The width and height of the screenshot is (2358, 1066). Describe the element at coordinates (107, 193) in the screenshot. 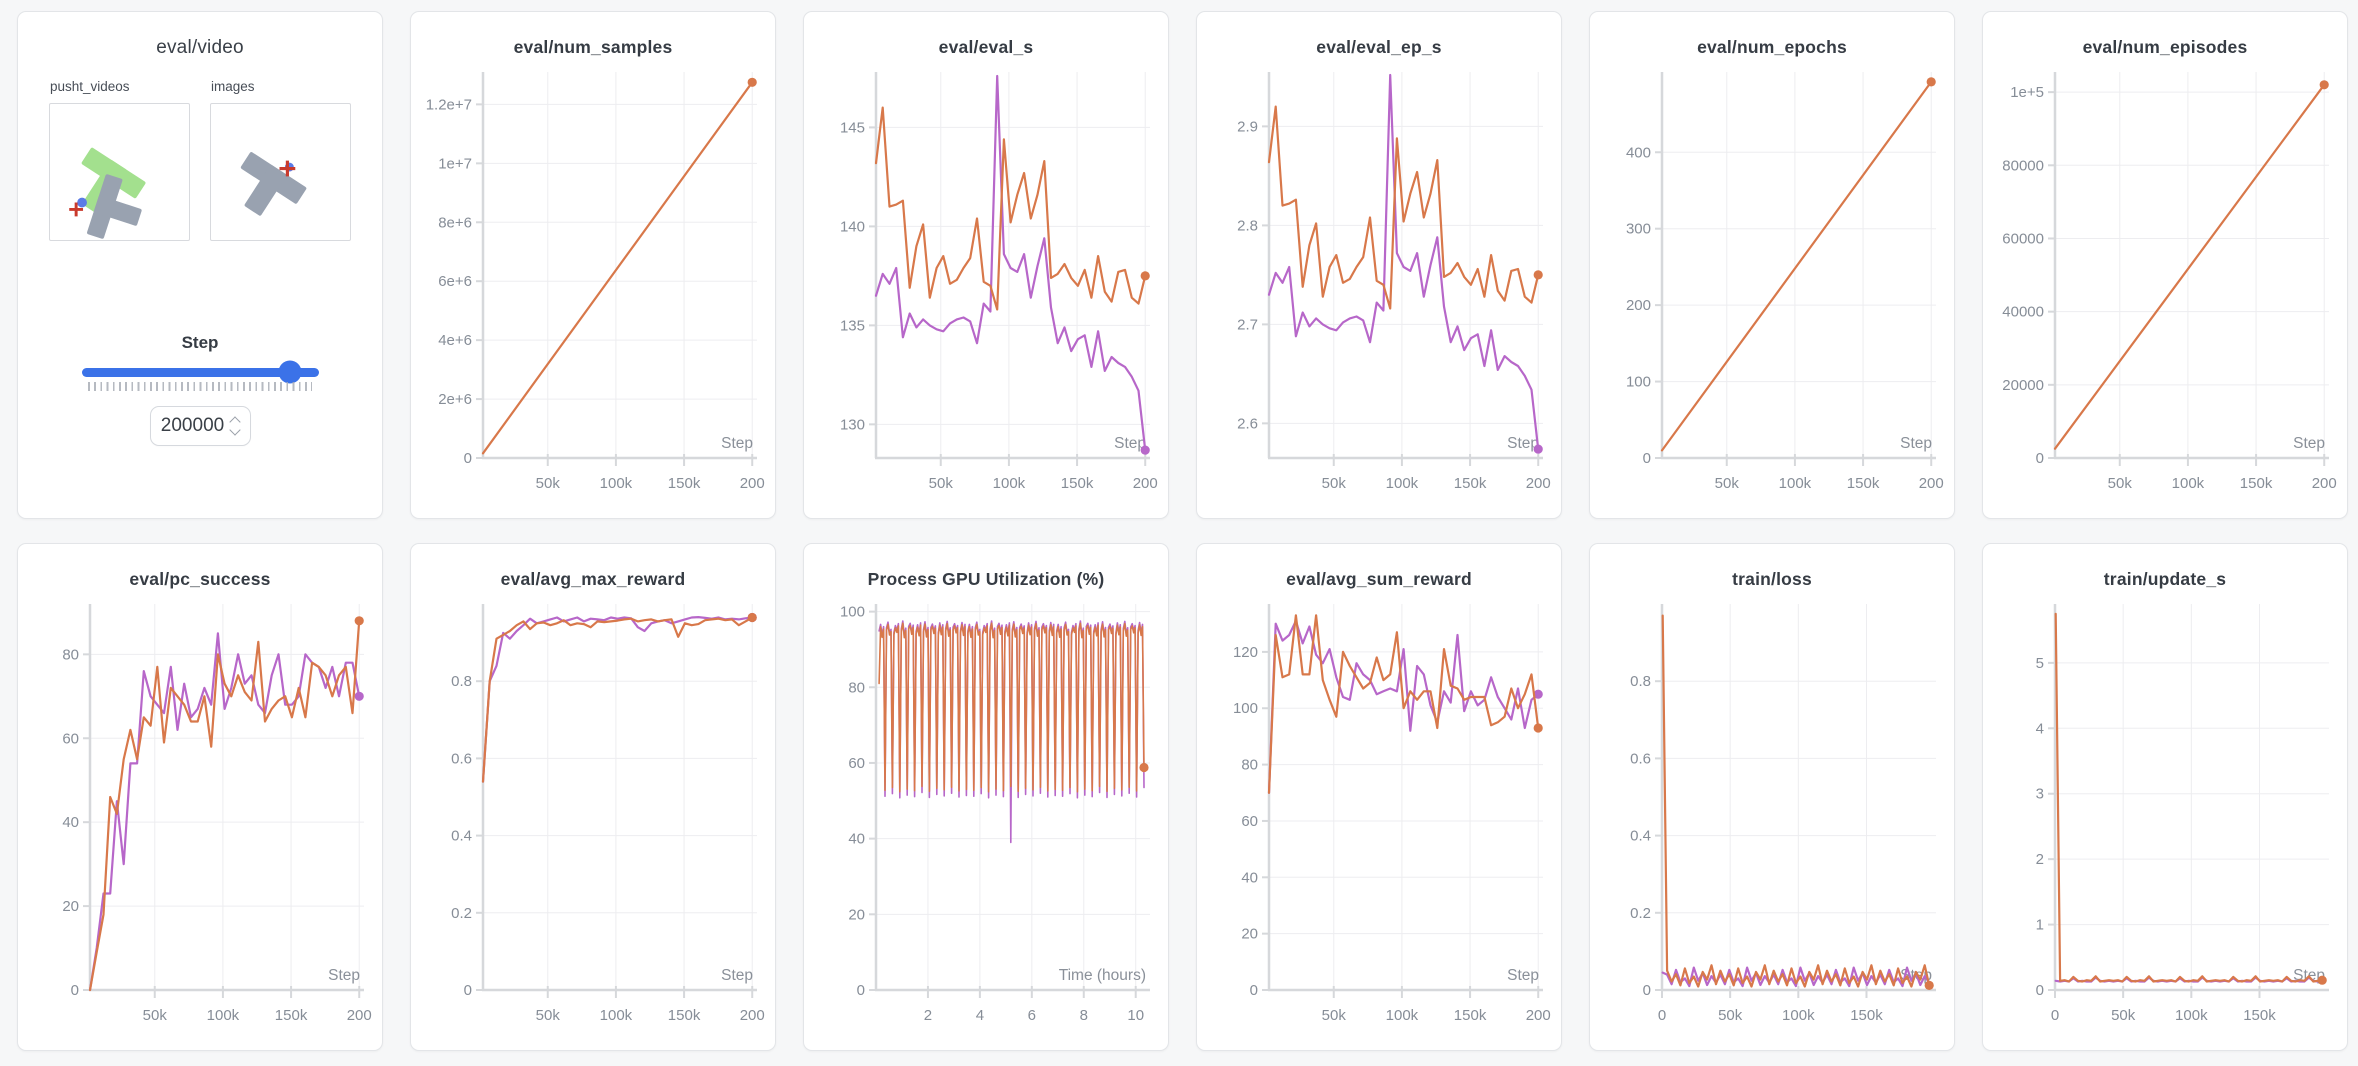

I see `pusht-scene-icon` at that location.